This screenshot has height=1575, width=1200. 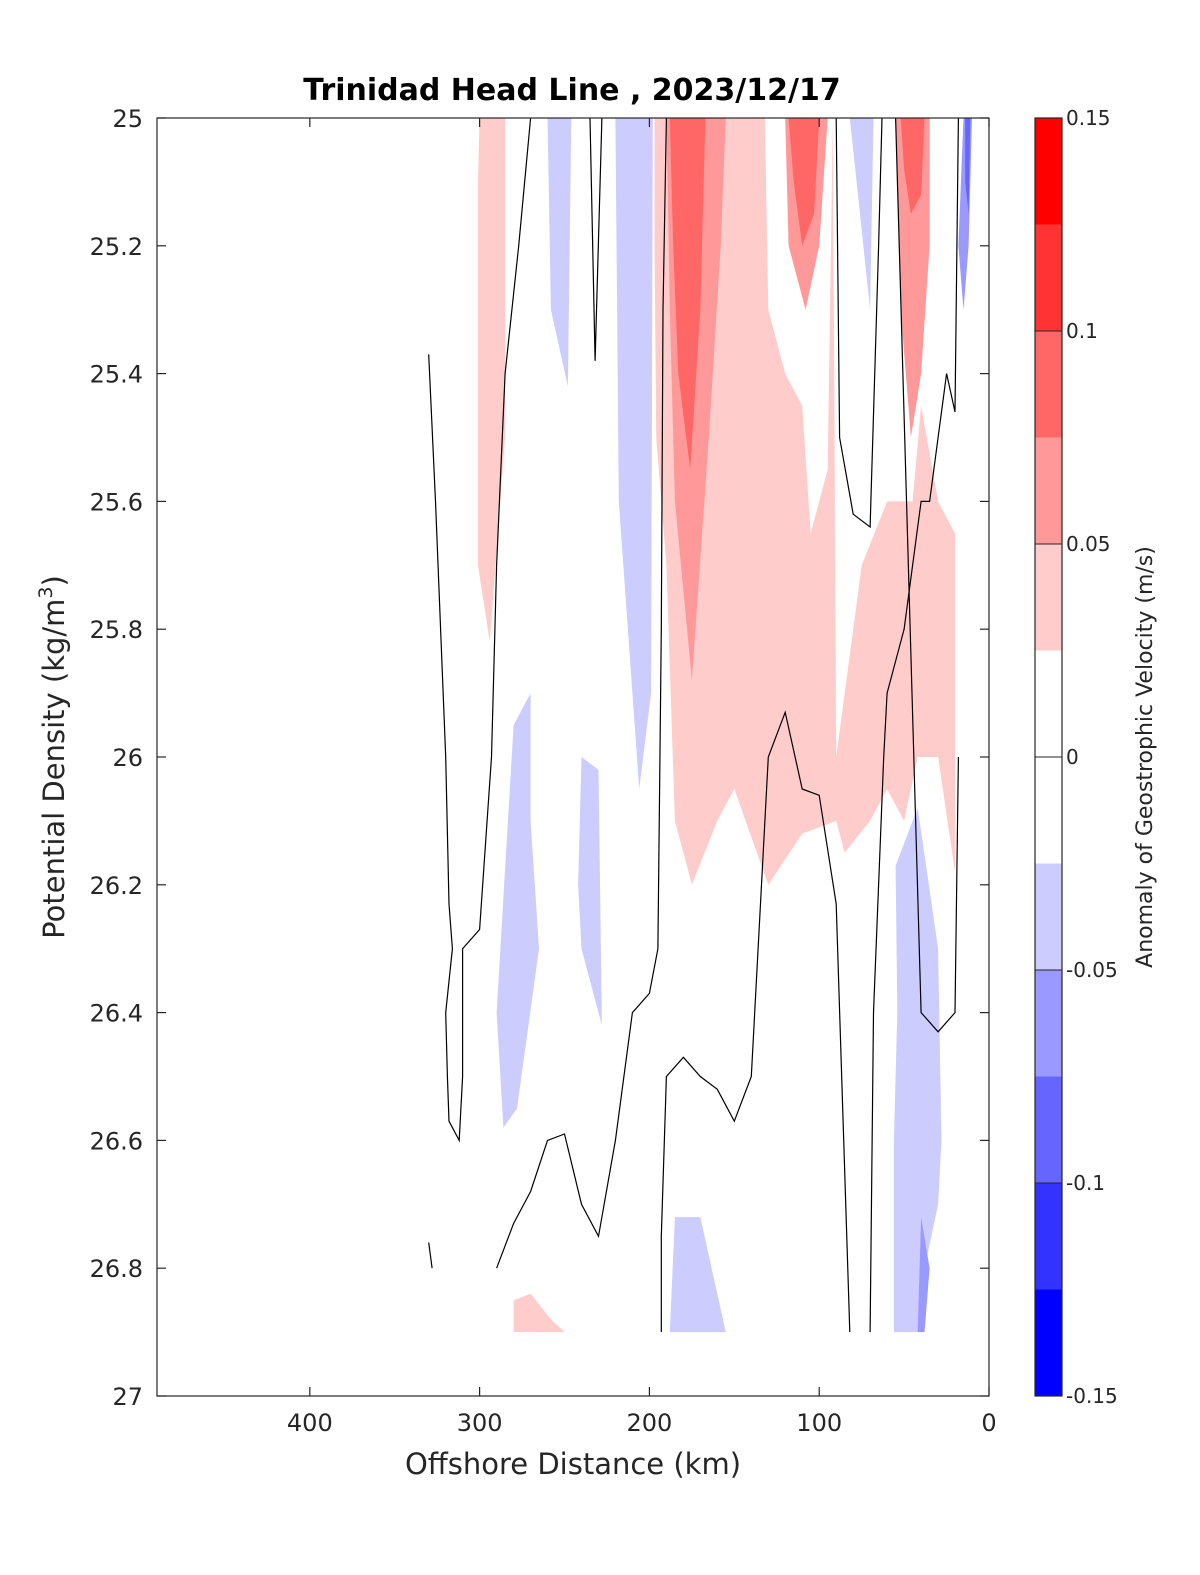 I want to click on x-tick-label: 300, so click(x=480, y=1423).